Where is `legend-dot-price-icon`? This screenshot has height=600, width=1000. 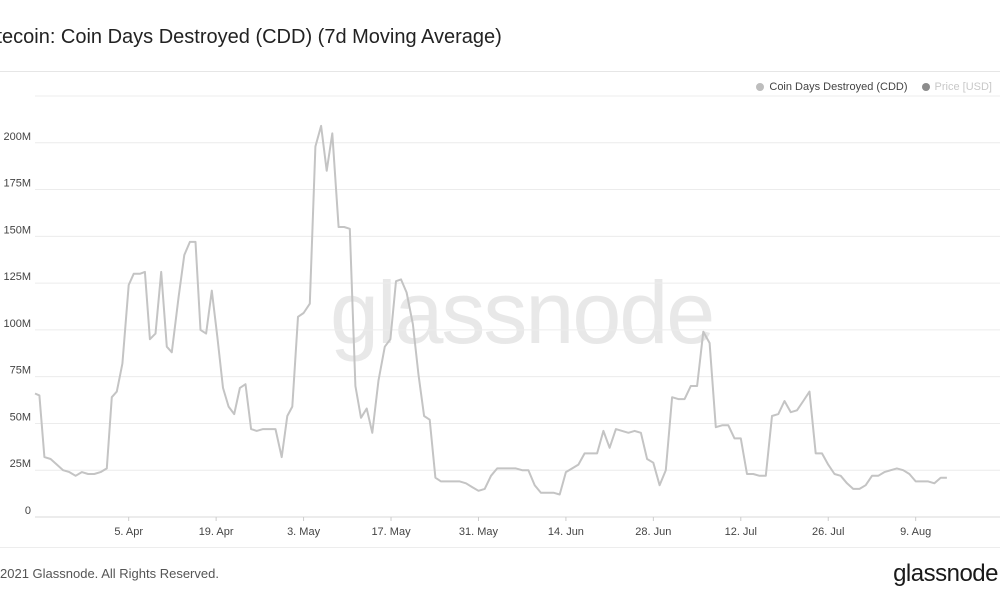 legend-dot-price-icon is located at coordinates (925, 87).